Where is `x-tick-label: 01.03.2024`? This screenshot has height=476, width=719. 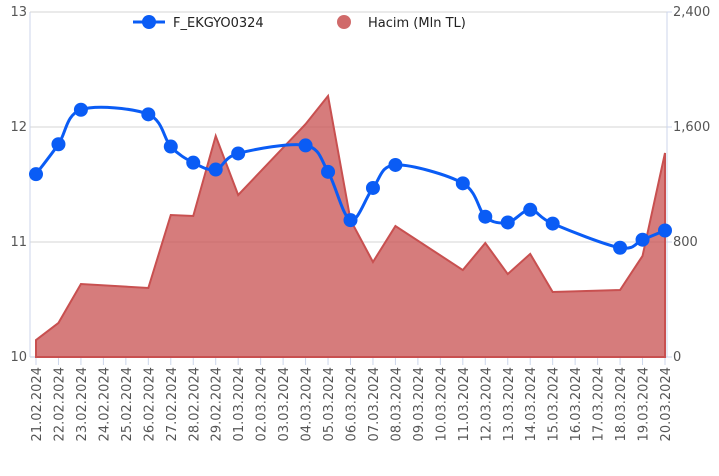 x-tick-label: 01.03.2024 is located at coordinates (239, 404).